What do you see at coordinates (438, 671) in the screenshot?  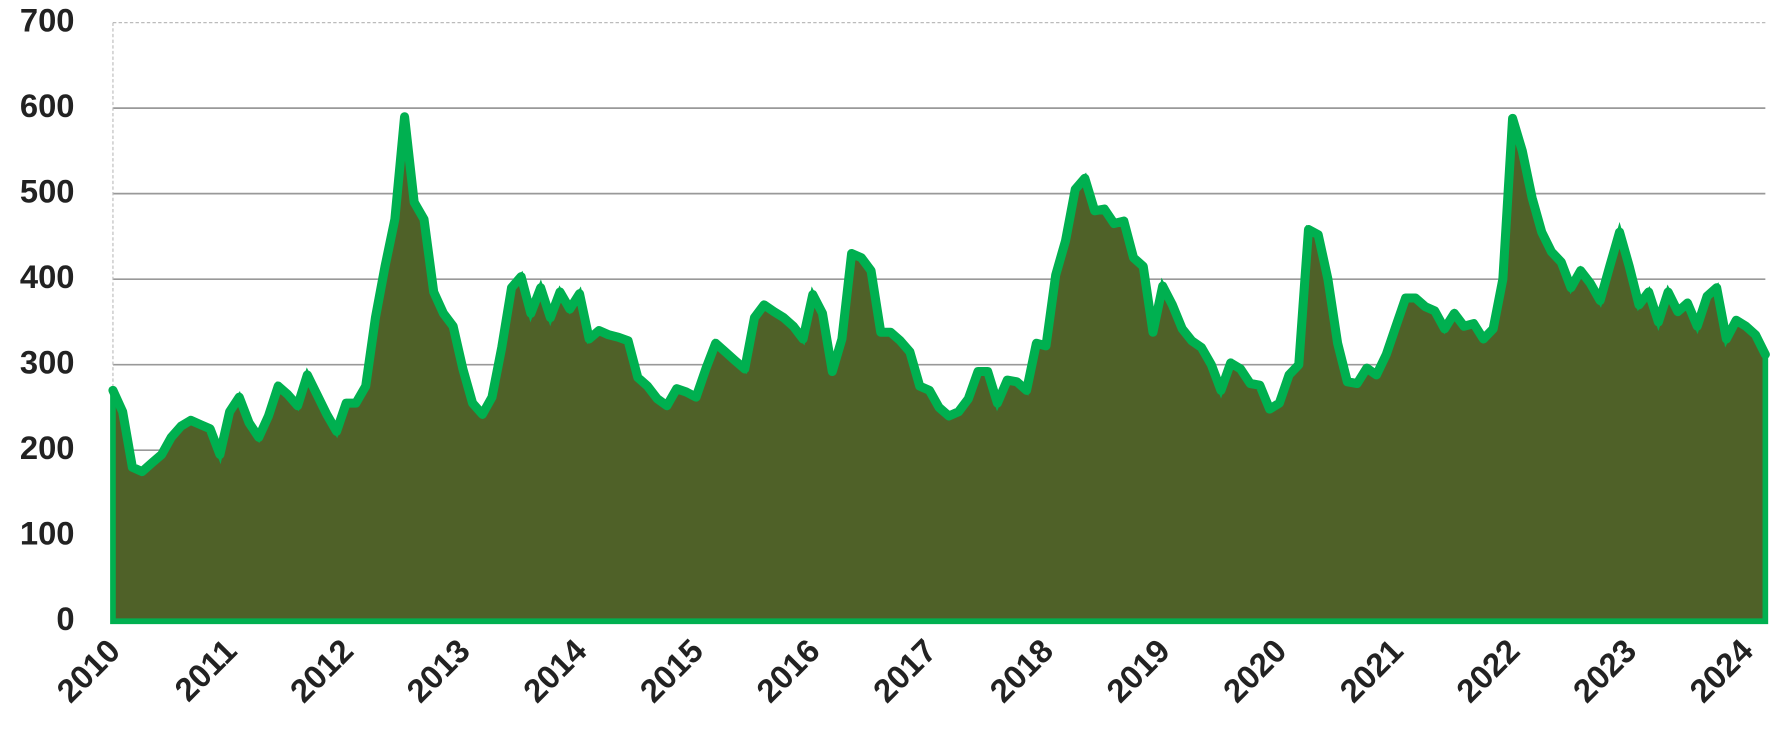 I see `x-tick-label: 2013` at bounding box center [438, 671].